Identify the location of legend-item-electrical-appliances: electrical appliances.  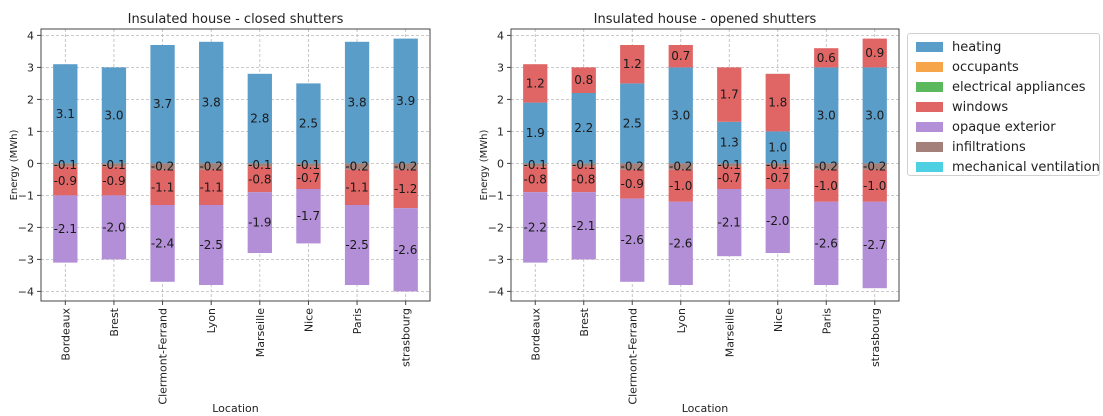
(1001, 87).